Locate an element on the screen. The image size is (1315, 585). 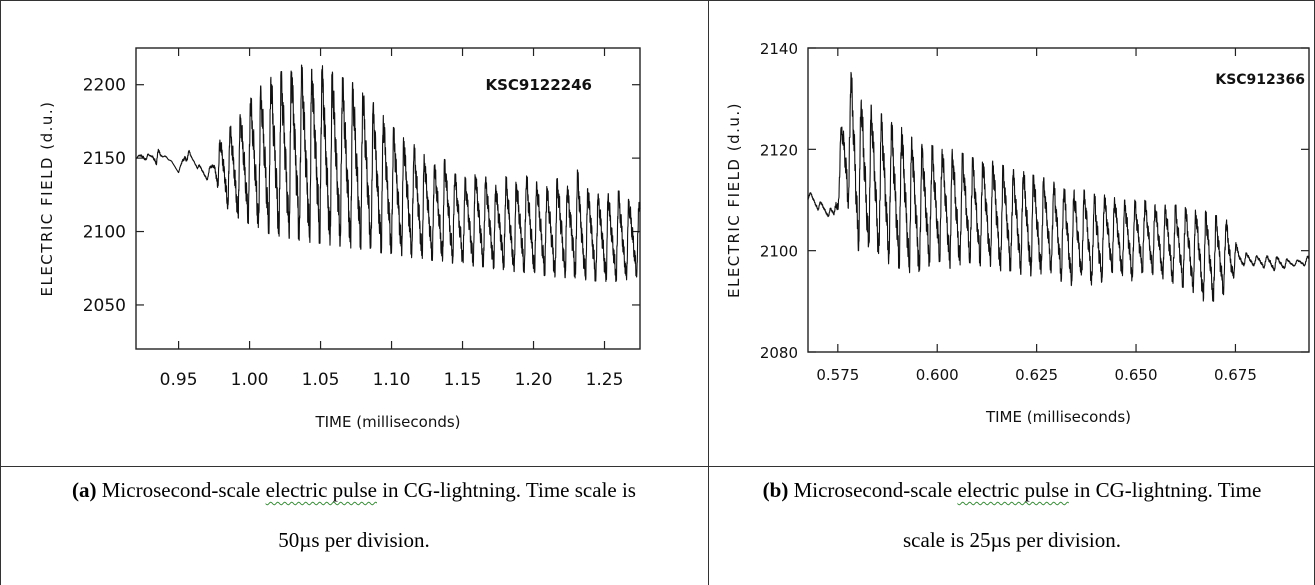
caption-b-prefix: (b) is located at coordinates (775, 490).